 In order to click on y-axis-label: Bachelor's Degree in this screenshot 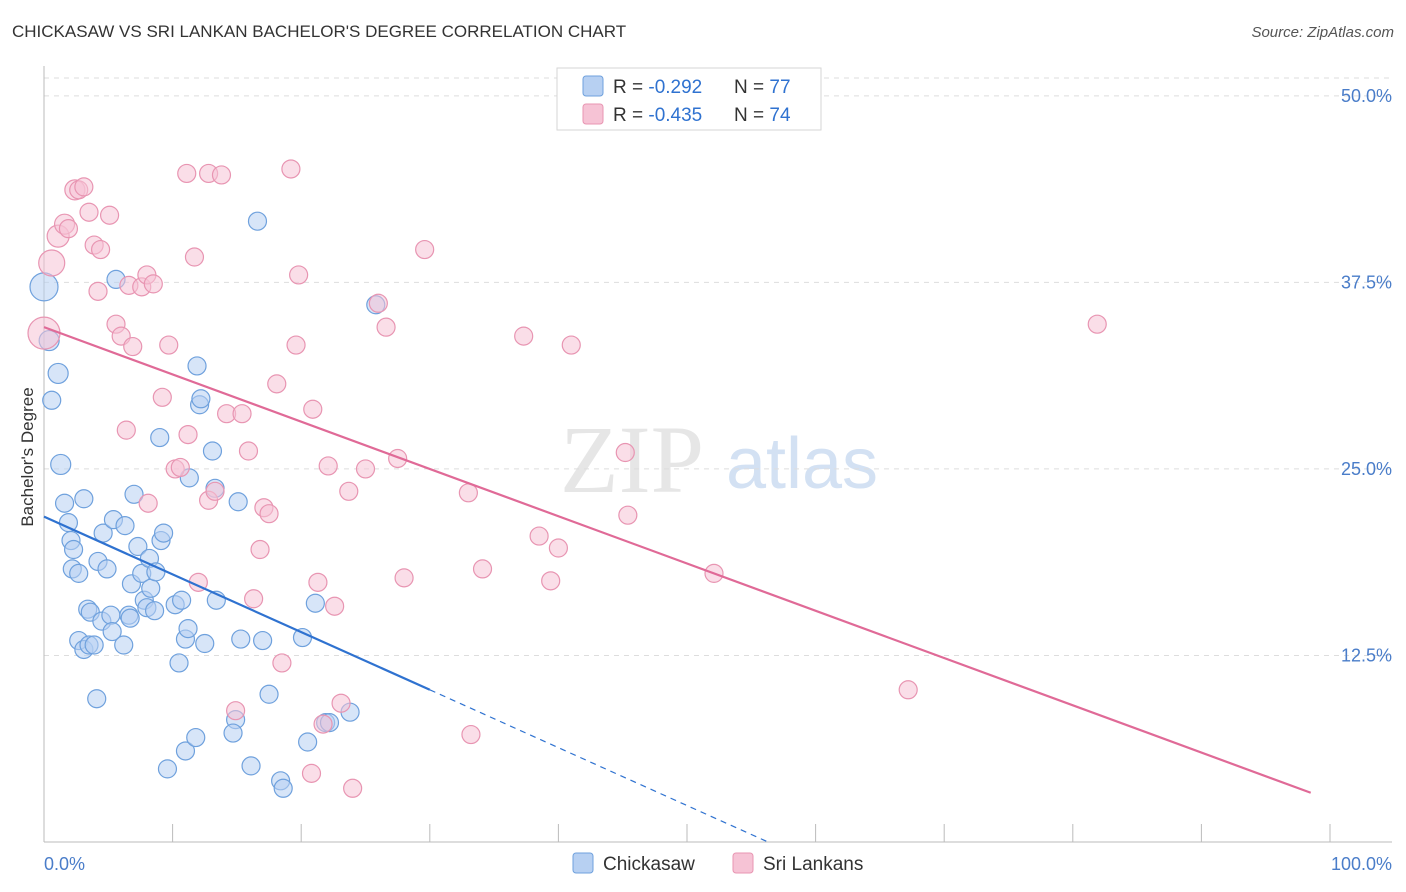, I will do `click(27, 456)`.